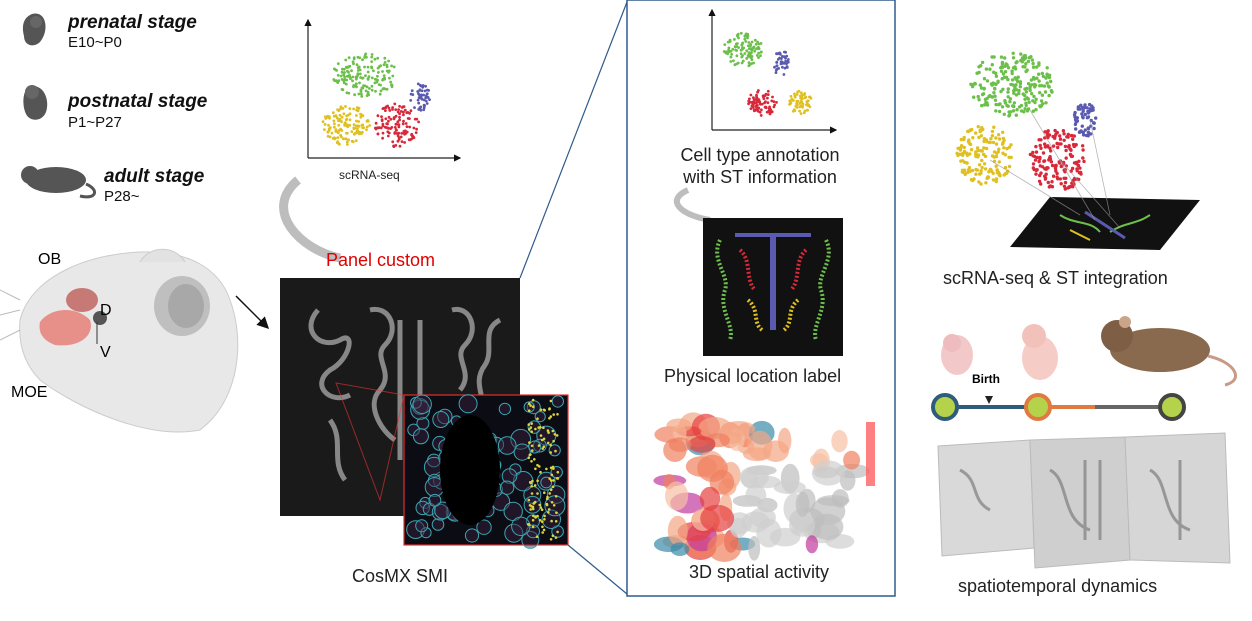  Describe the element at coordinates (597, 569) in the screenshot. I see `zoom-line-bottom` at that location.